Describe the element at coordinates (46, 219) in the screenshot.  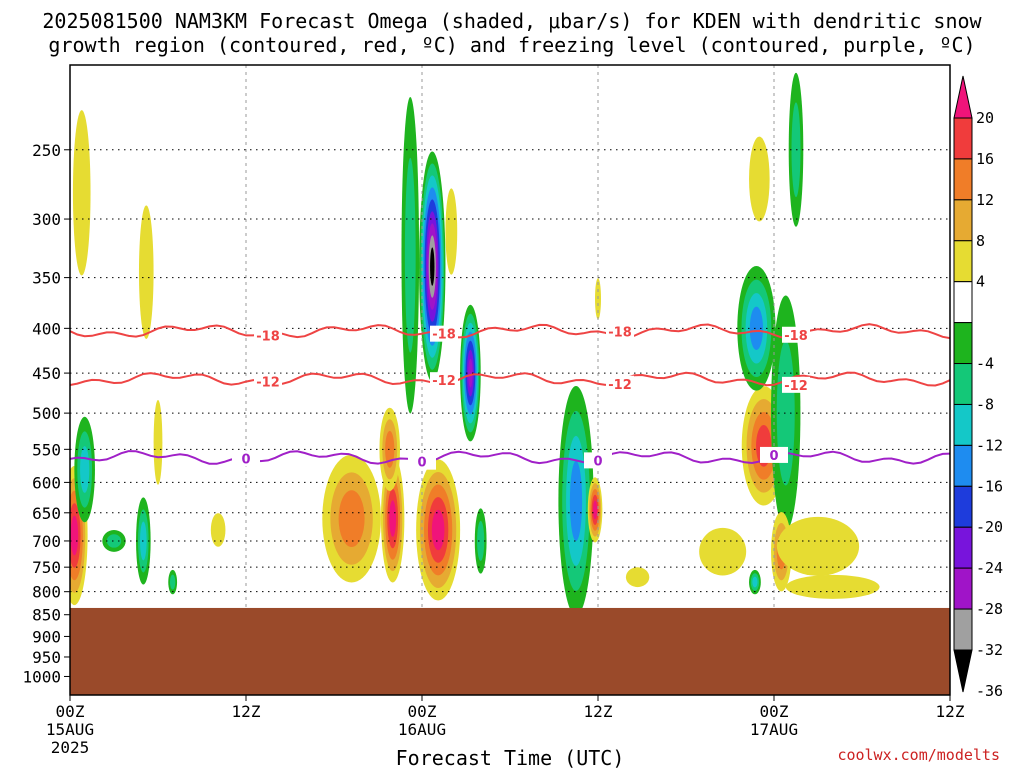
I see `y-tick-label: 300` at that location.